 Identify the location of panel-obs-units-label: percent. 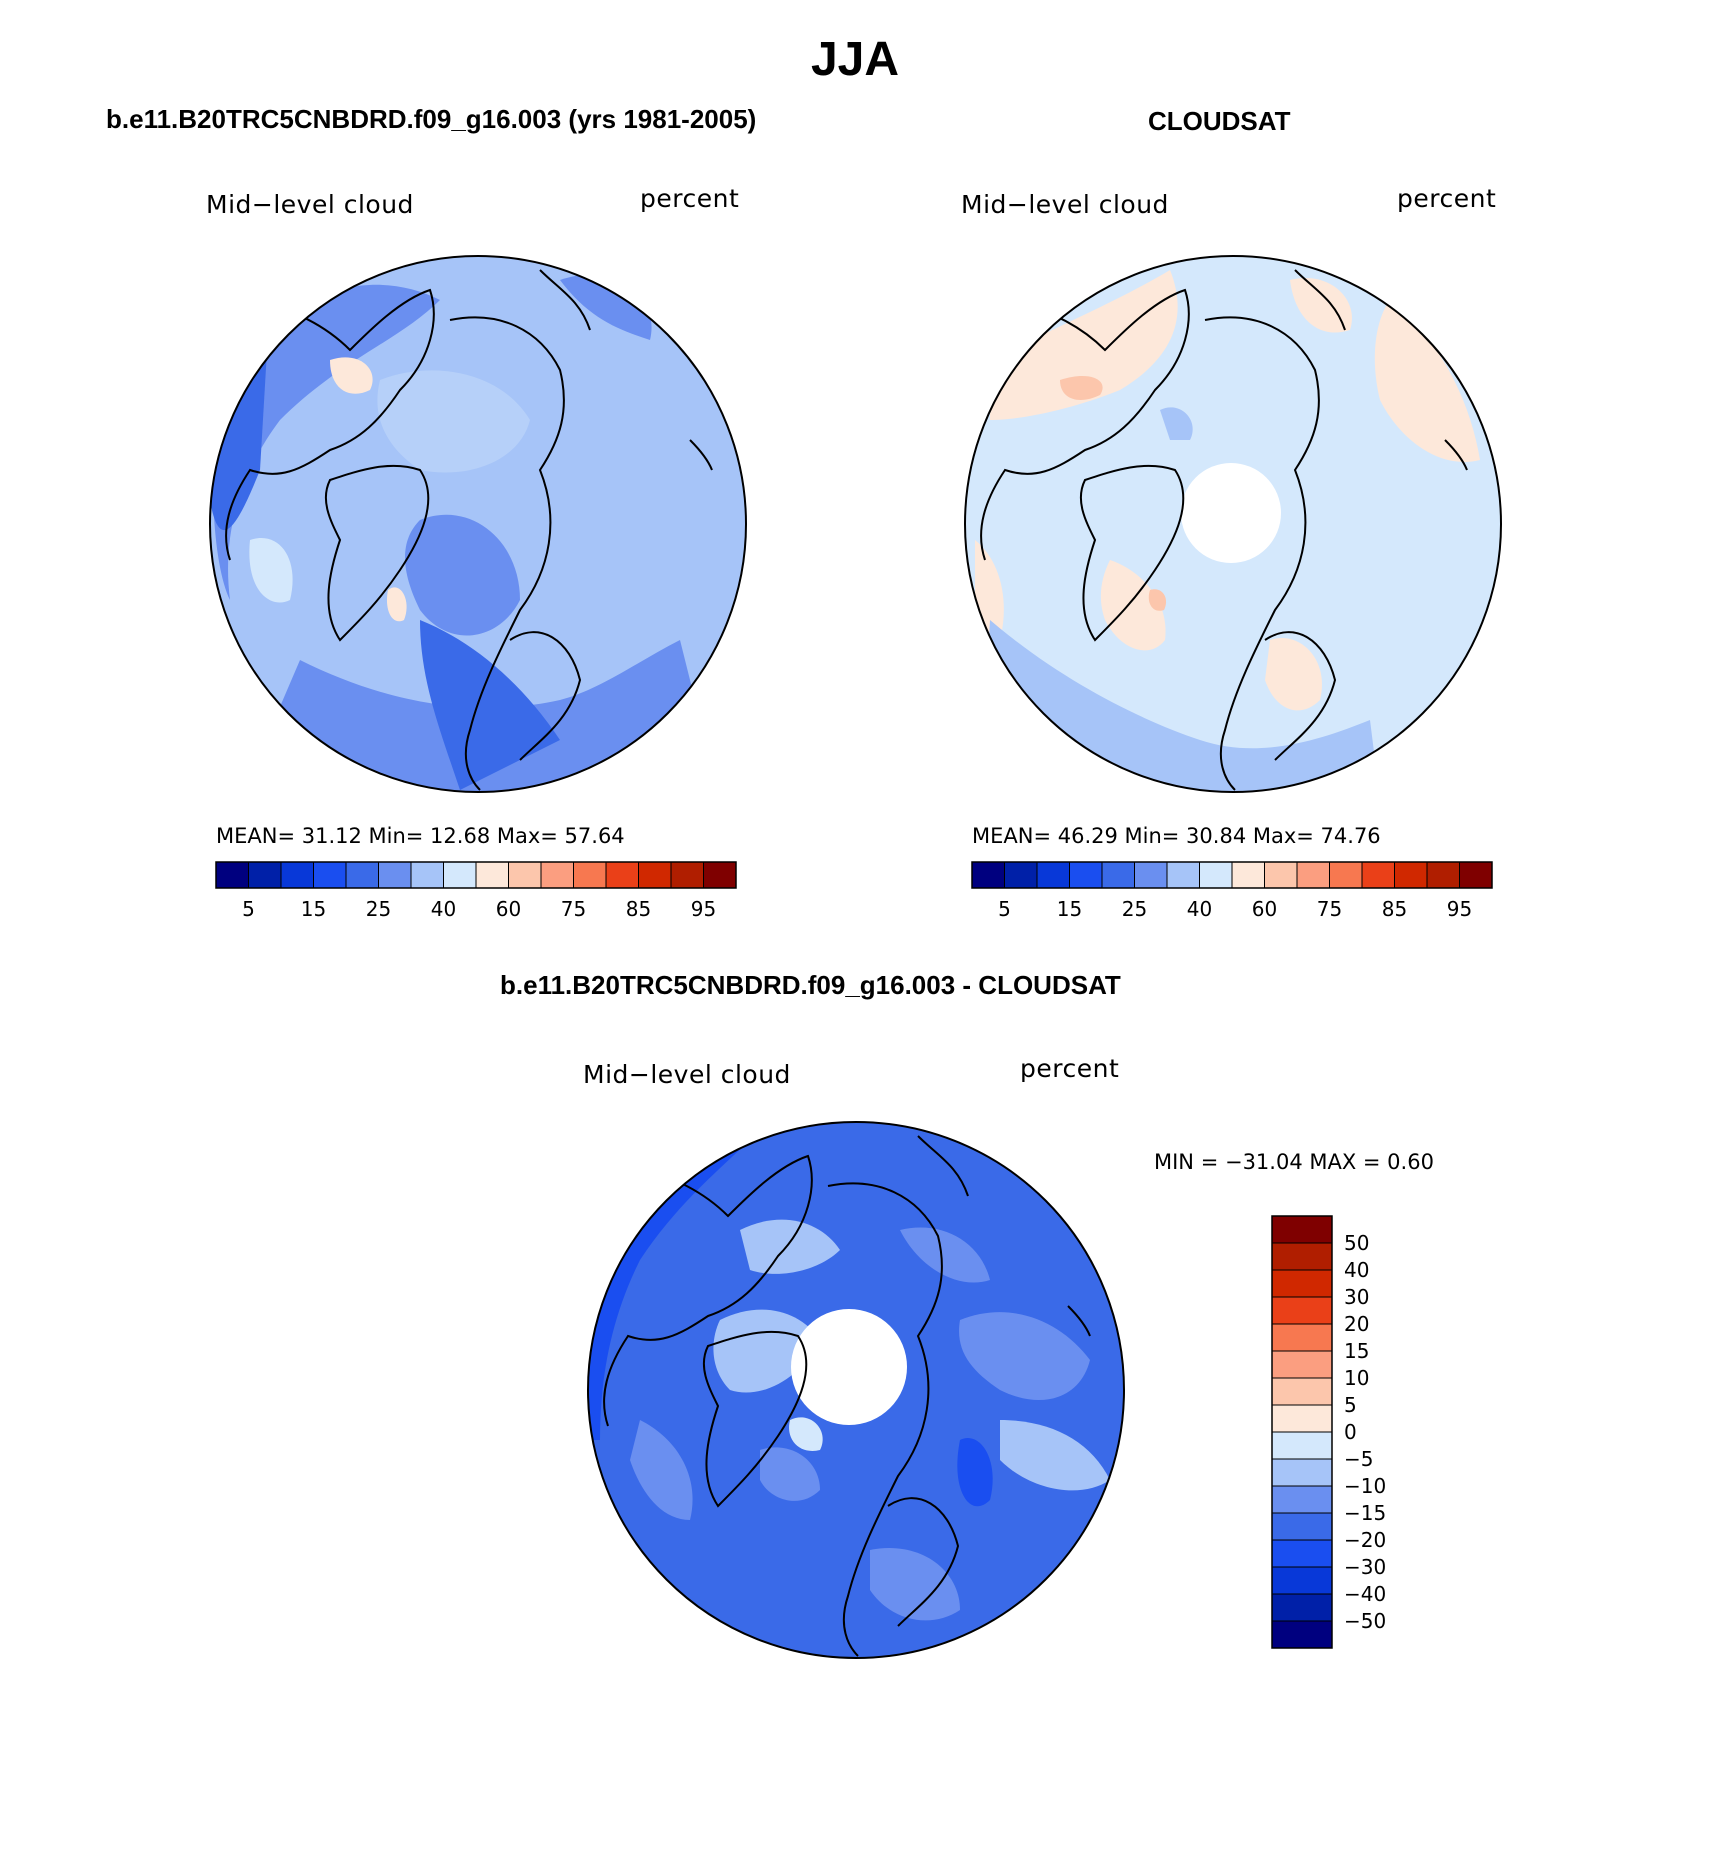
(1447, 198).